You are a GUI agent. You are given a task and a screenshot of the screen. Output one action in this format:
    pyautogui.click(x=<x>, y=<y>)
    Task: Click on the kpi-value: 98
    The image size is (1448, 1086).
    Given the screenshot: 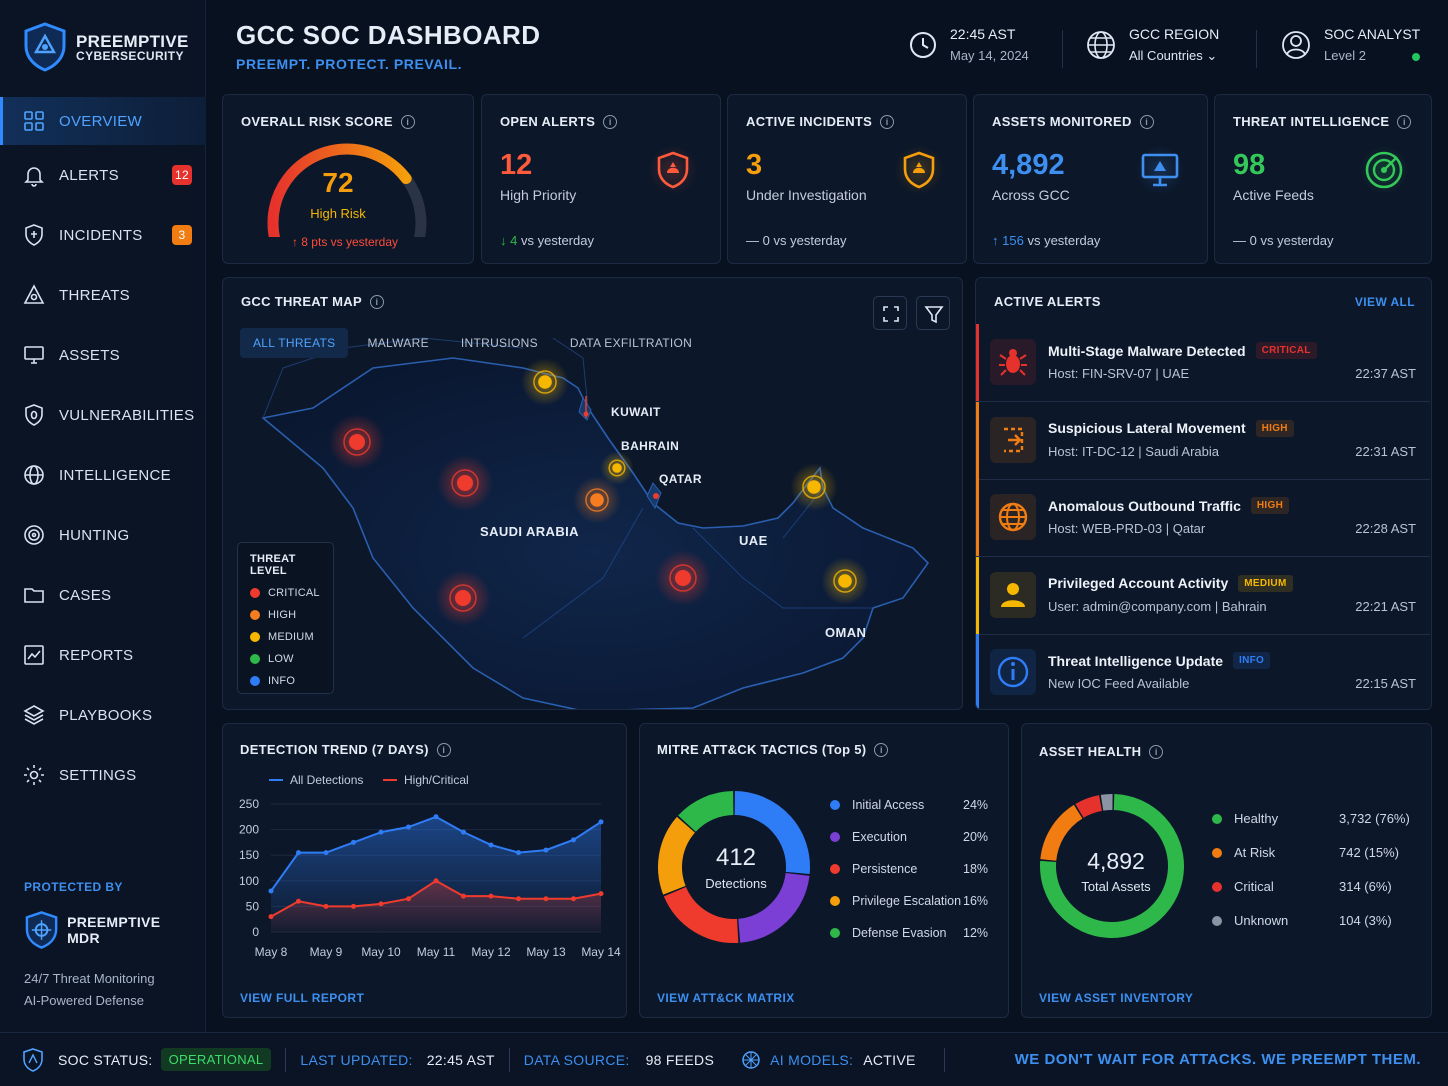 What is the action you would take?
    pyautogui.click(x=1249, y=165)
    